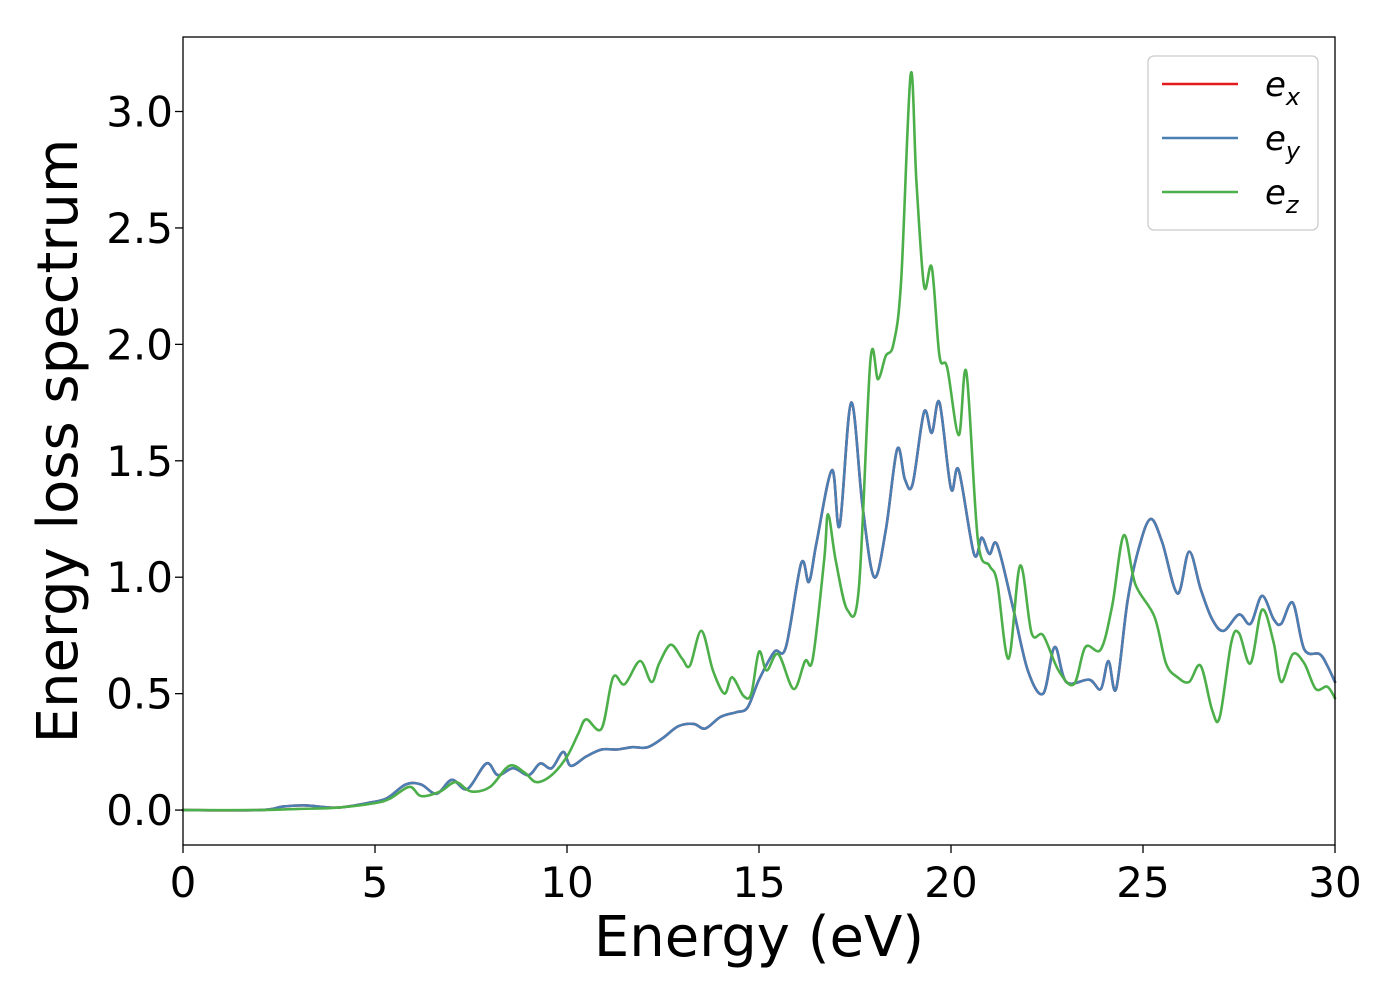 Image resolution: width=1400 pixels, height=1000 pixels. I want to click on legend-box, so click(1233, 143).